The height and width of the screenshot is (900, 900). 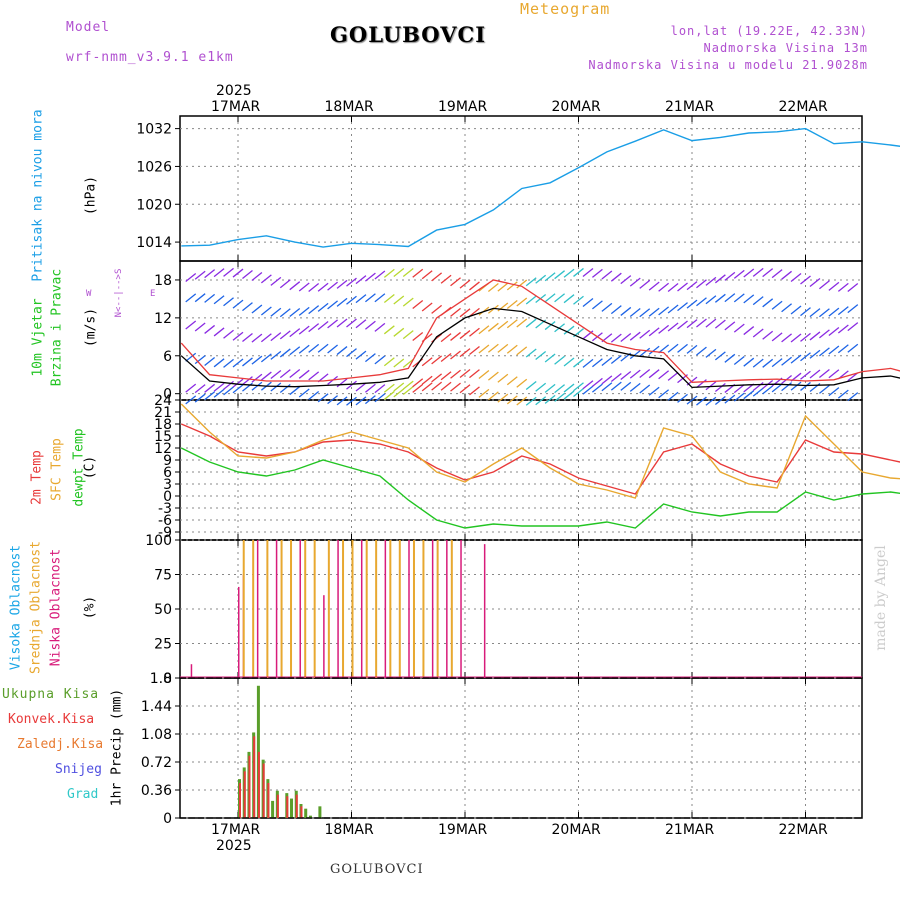 I want to click on wind-compass-w: W, so click(x=89, y=294).